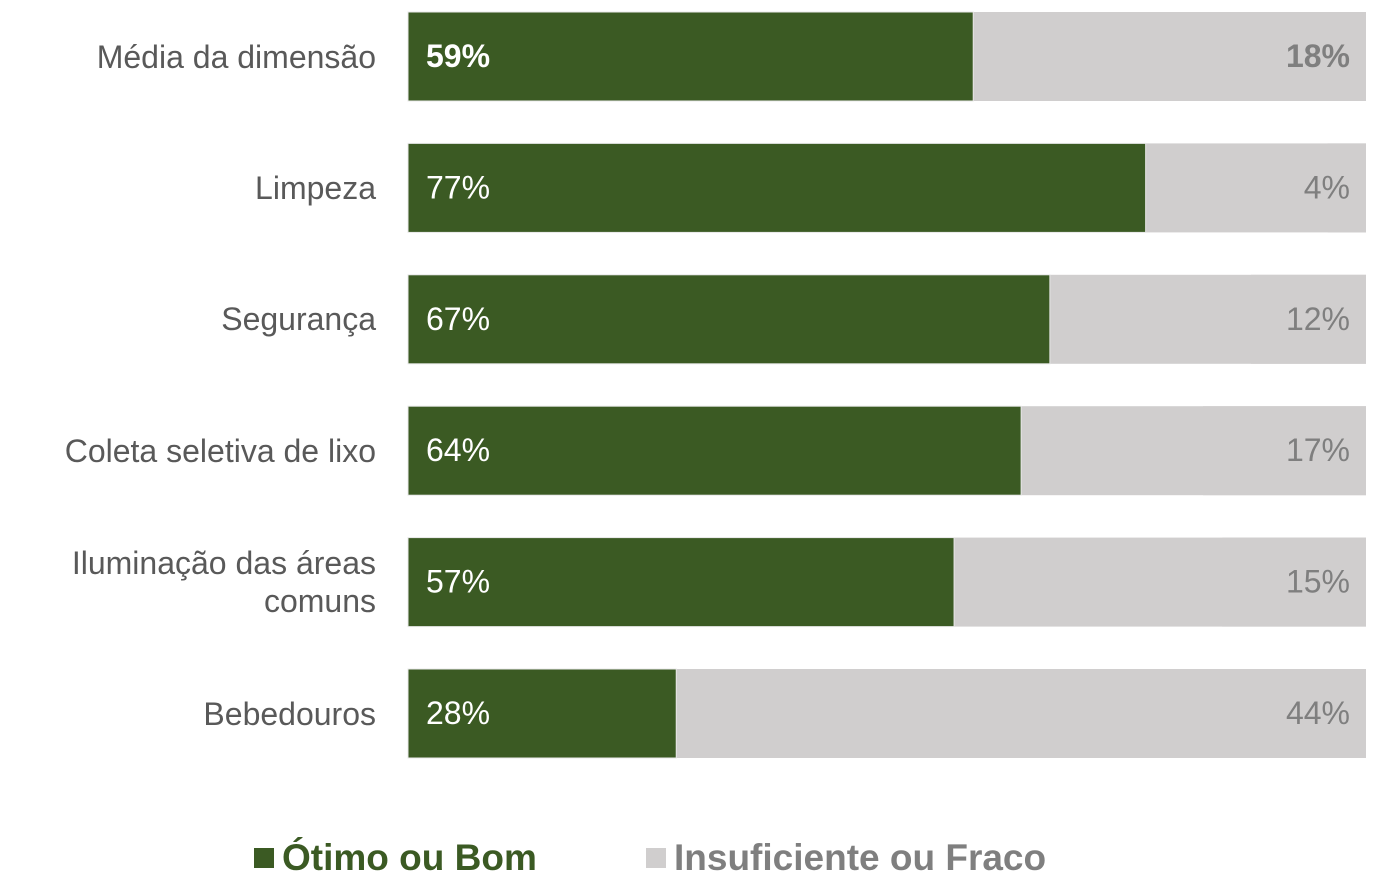 This screenshot has height=875, width=1381. What do you see at coordinates (223, 582) in the screenshot?
I see `category-label: Iluminação das áreas comuns` at bounding box center [223, 582].